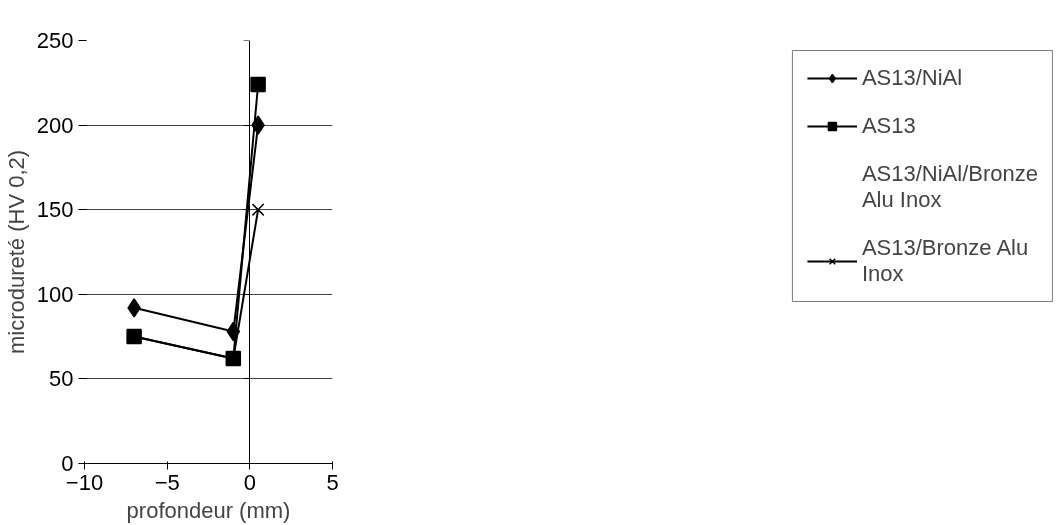 The image size is (1063, 525). Describe the element at coordinates (208, 510) in the screenshot. I see `x-axis-title: profondeur (mm)` at that location.